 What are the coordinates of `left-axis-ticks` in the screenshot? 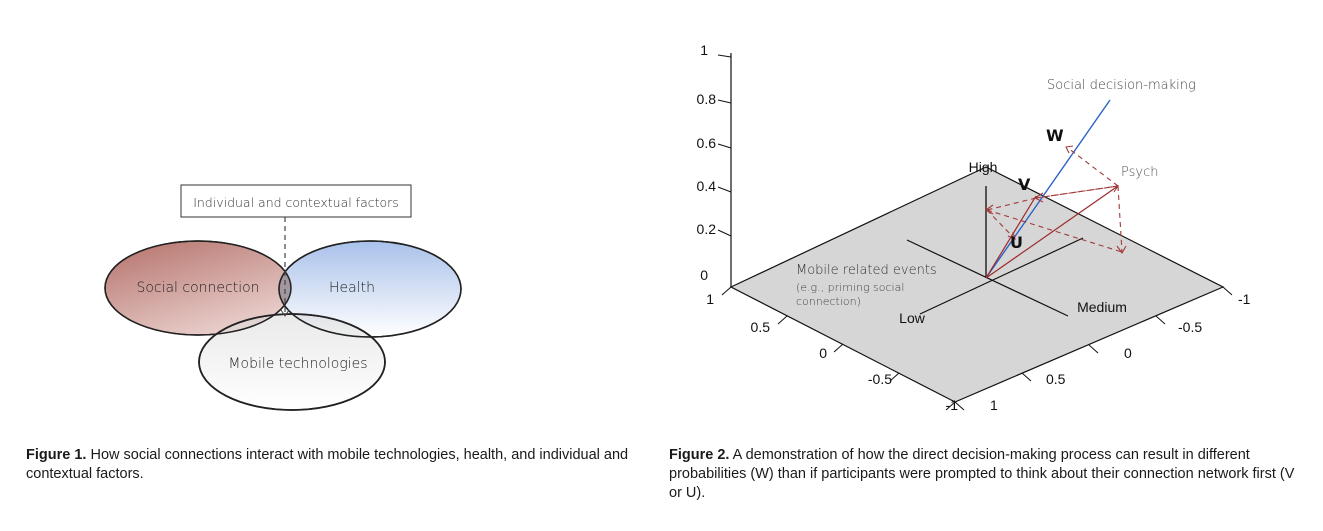 It's located at (838, 348).